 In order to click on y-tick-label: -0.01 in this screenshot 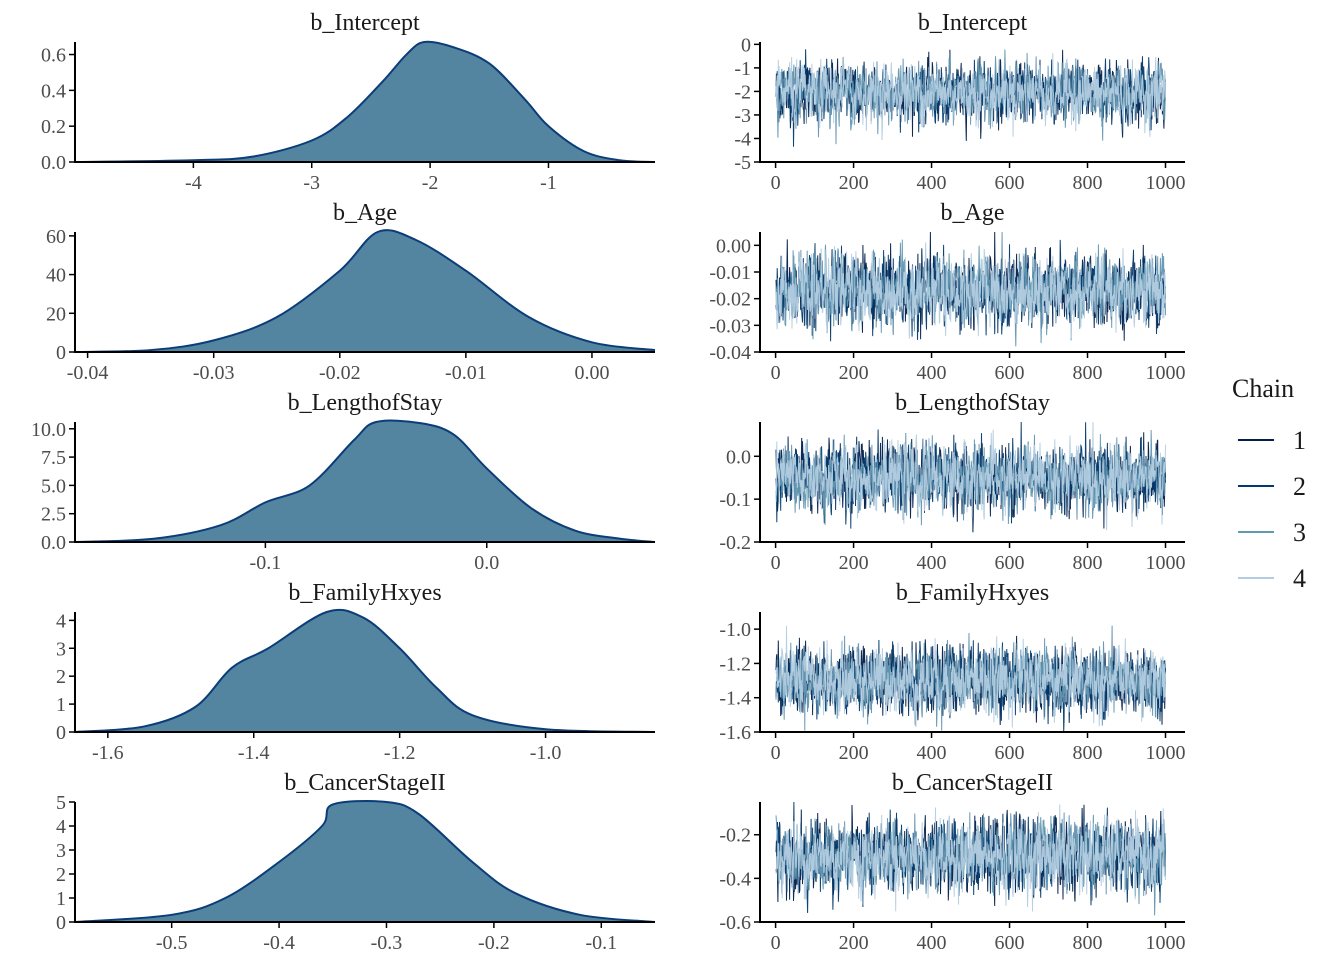, I will do `click(730, 273)`.